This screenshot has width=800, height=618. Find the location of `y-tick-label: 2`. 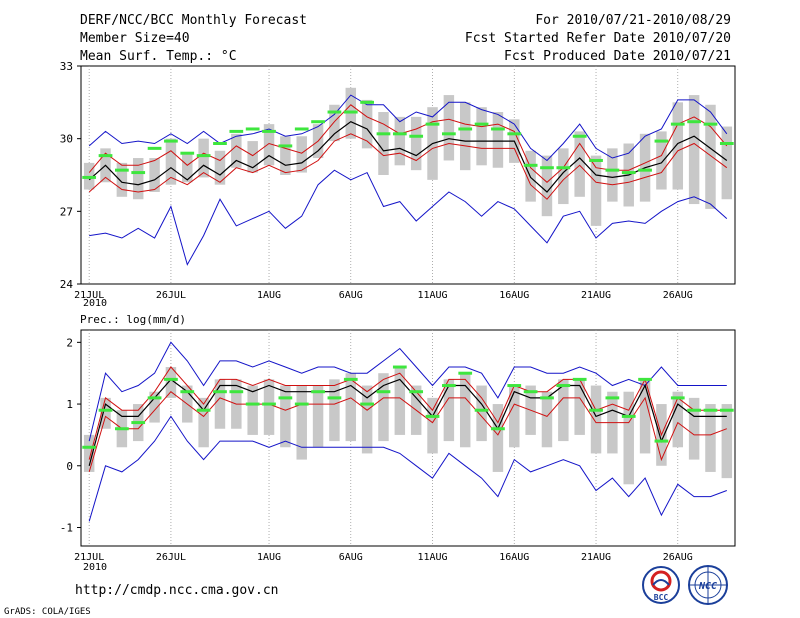

y-tick-label: 2 is located at coordinates (69, 342).